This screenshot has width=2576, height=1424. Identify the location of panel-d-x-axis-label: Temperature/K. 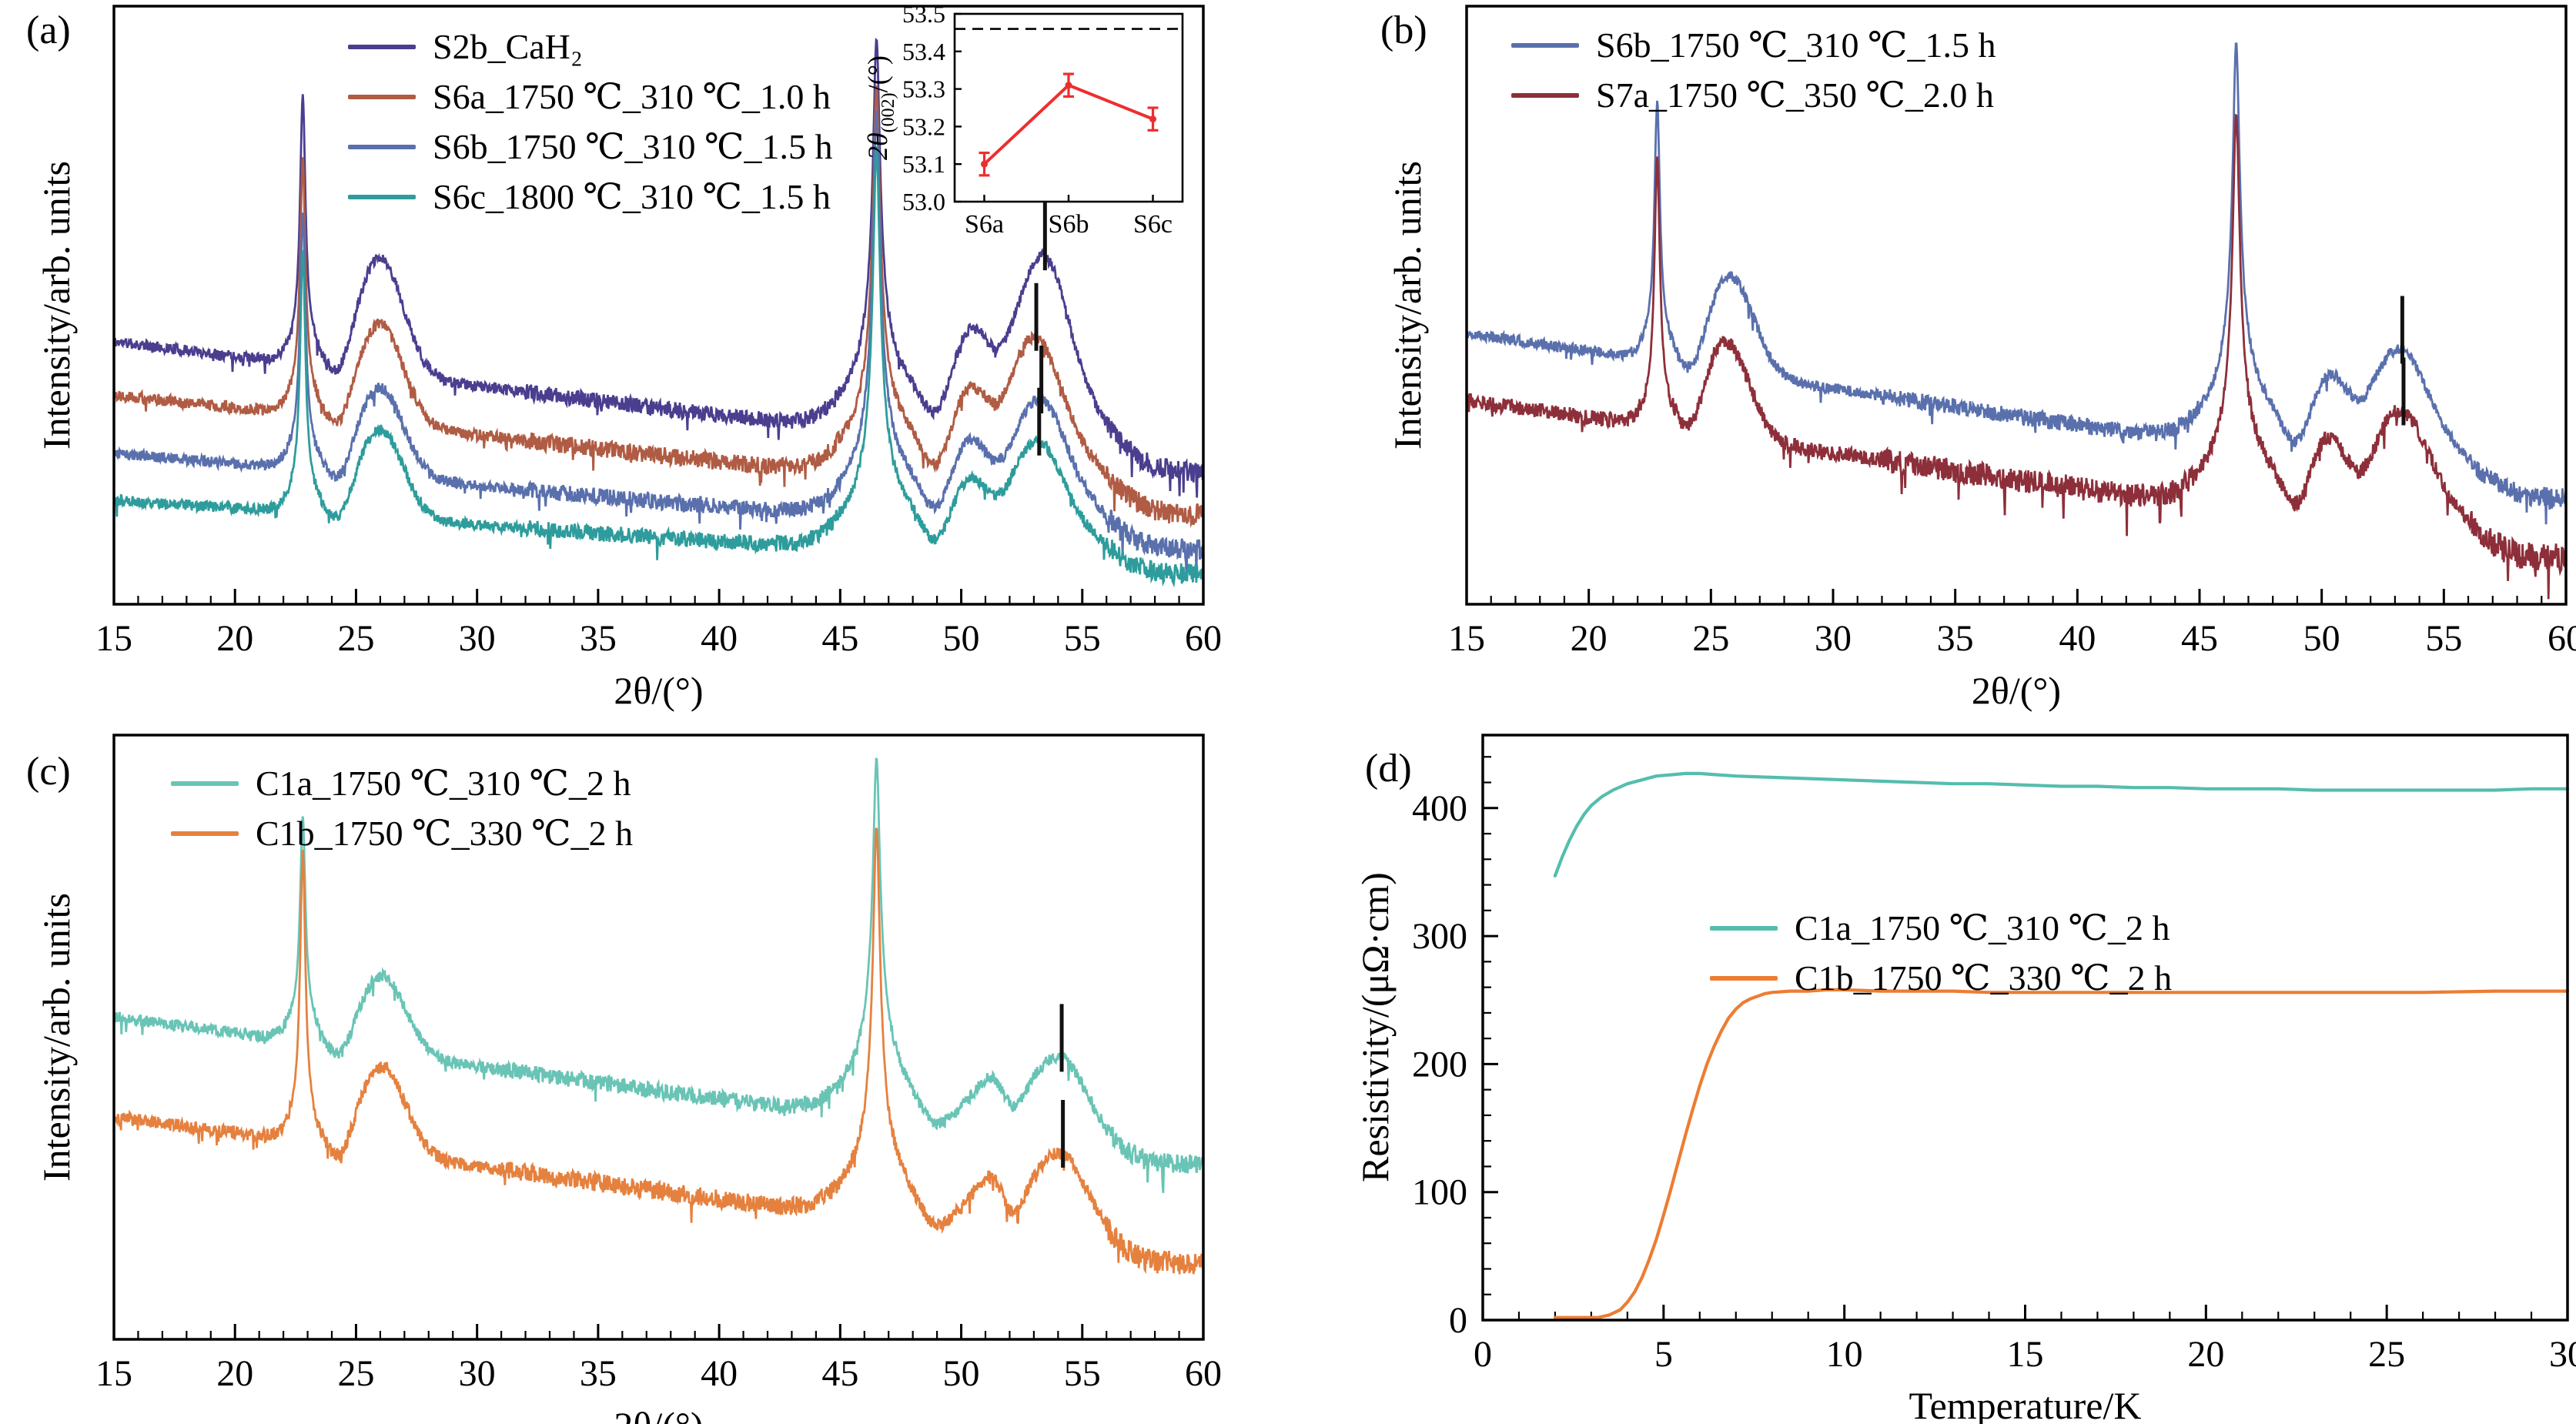
(2025, 1404).